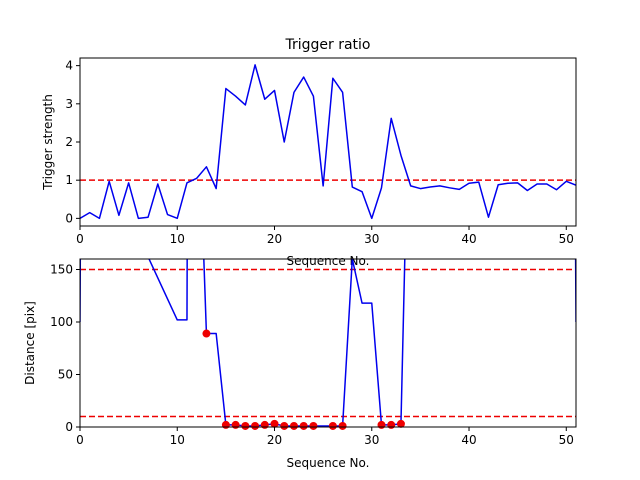 This screenshot has height=480, width=640. I want to click on y-axis-label: Trigger strength, so click(48, 142).